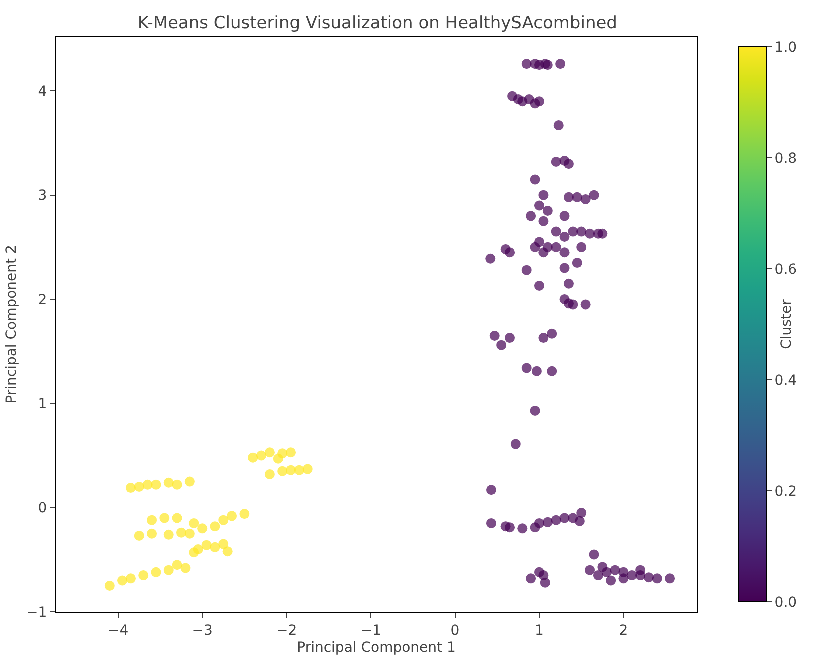 Image resolution: width=830 pixels, height=671 pixels. I want to click on color-bar-label: 0.4, so click(786, 380).